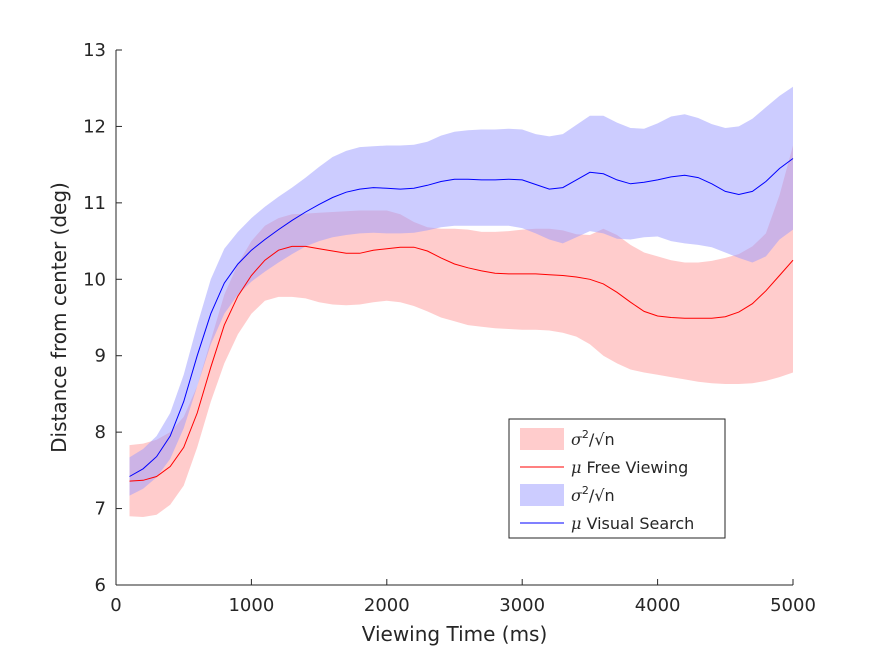  I want to click on y-tick-label: 13, so click(94, 50).